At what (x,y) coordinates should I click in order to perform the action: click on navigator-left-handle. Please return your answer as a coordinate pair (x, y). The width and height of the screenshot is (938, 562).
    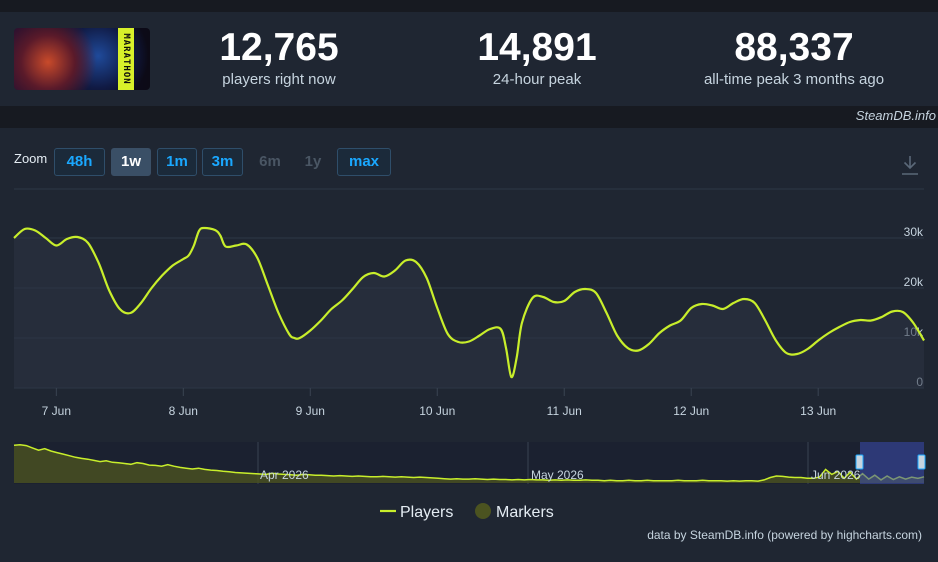
    Looking at the image, I should click on (859, 462).